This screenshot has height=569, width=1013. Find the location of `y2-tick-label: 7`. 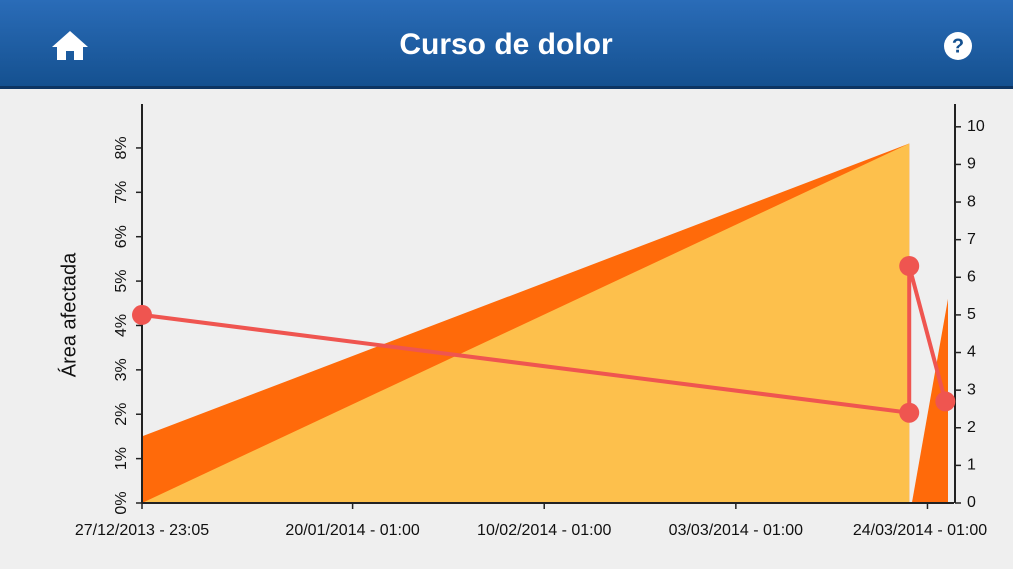

y2-tick-label: 7 is located at coordinates (971, 239).